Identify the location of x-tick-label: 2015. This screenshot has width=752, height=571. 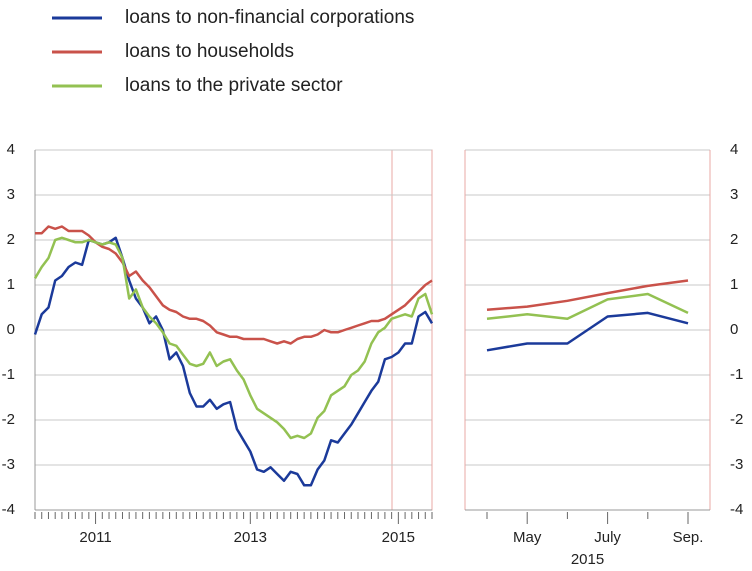
(398, 537).